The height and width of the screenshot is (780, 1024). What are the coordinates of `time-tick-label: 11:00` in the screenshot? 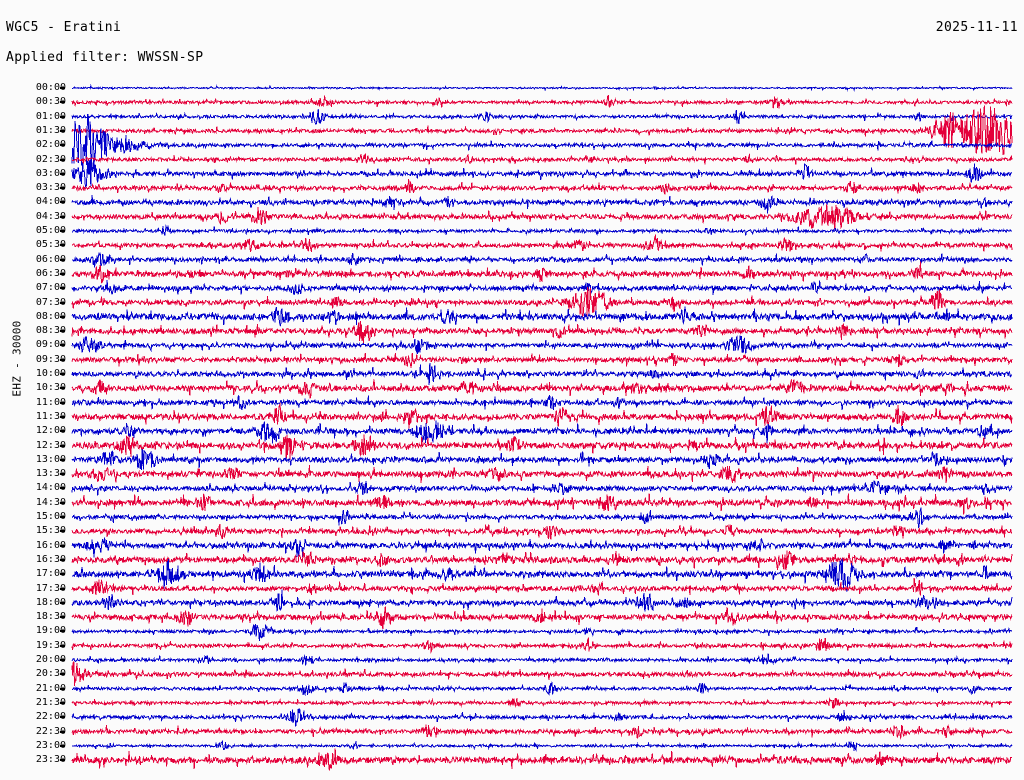 It's located at (50, 402).